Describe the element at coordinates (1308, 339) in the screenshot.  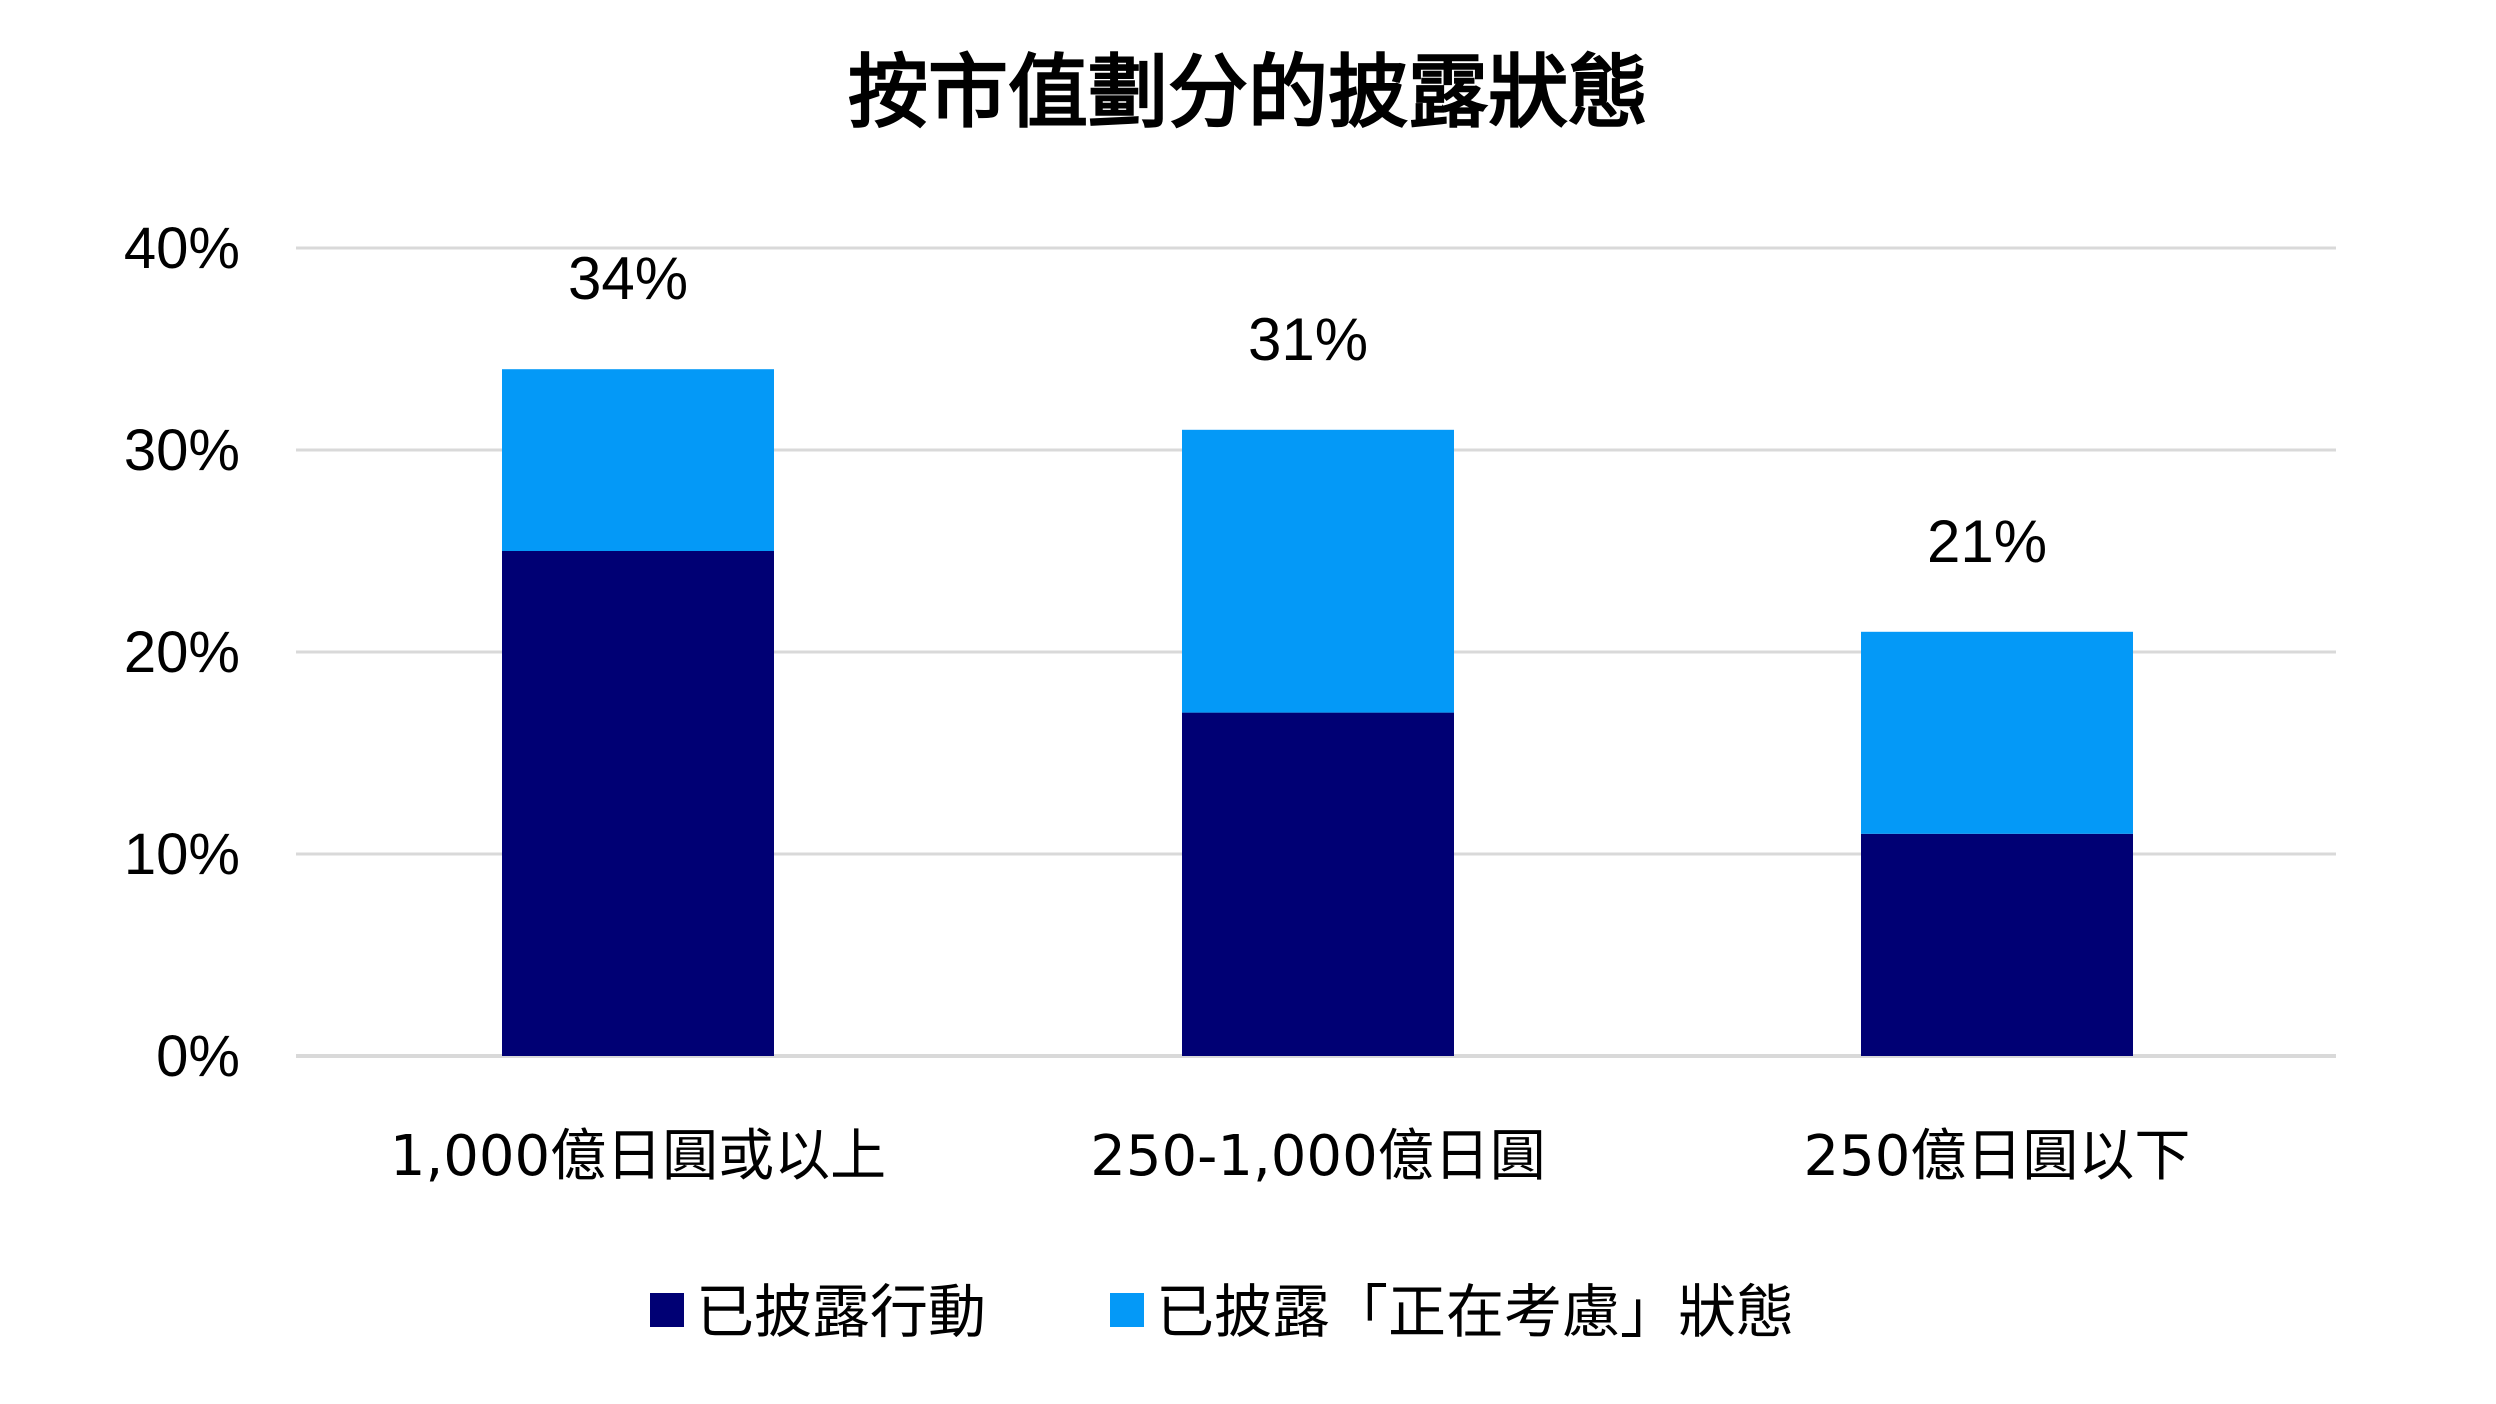
I see `total-label: 31%` at that location.